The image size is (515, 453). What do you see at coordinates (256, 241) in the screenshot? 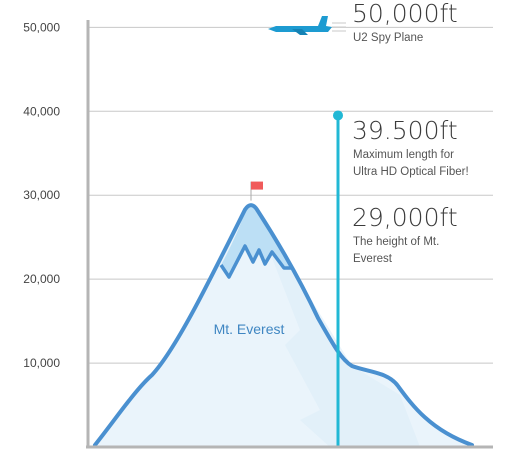
I see `peak-snow-area` at bounding box center [256, 241].